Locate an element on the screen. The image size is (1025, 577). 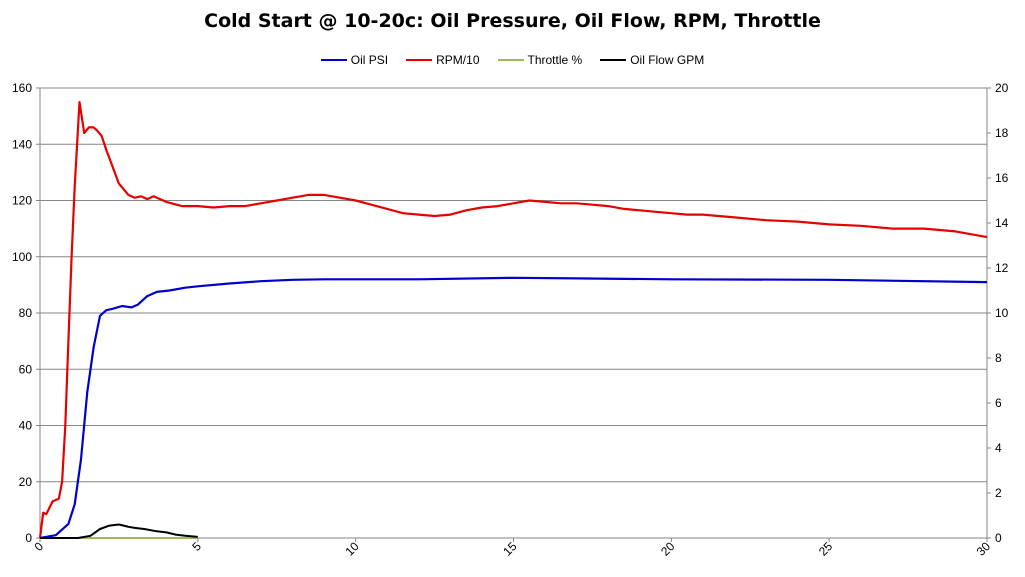
legend-item-rpm: RPM/10 is located at coordinates (443, 60).